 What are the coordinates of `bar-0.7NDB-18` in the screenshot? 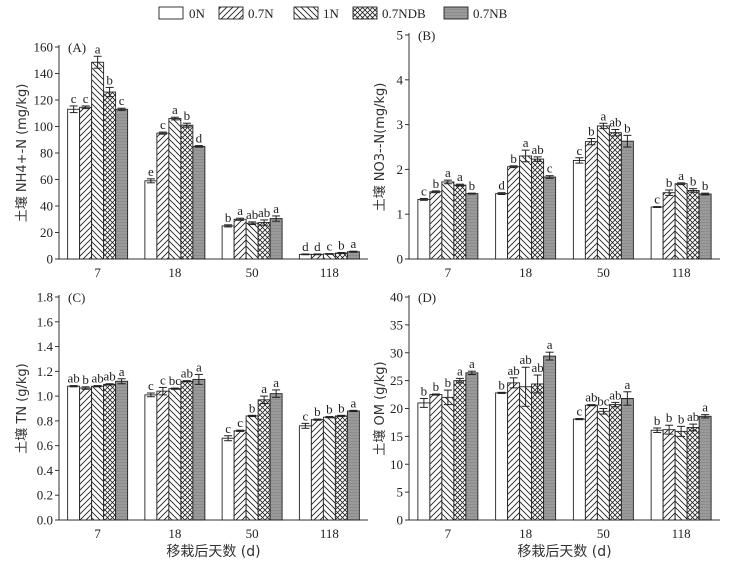 It's located at (187, 192).